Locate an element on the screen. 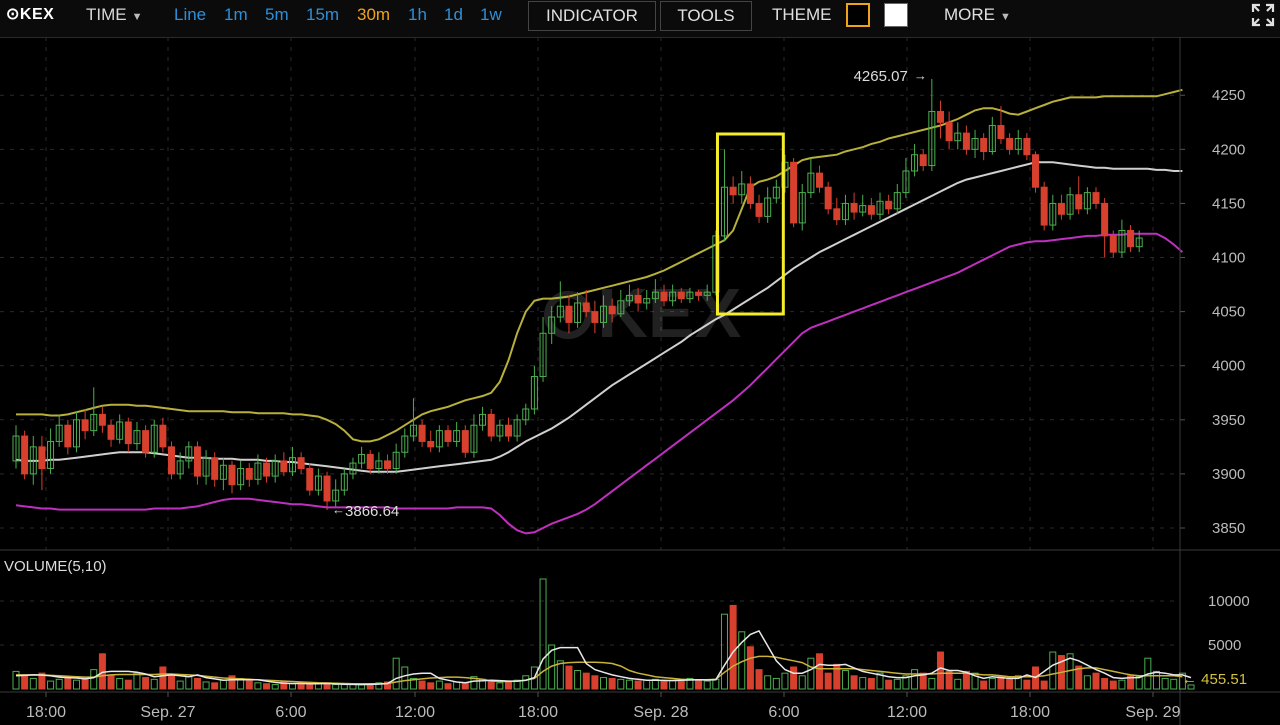  price-tick-label: 4100 is located at coordinates (1228, 258).